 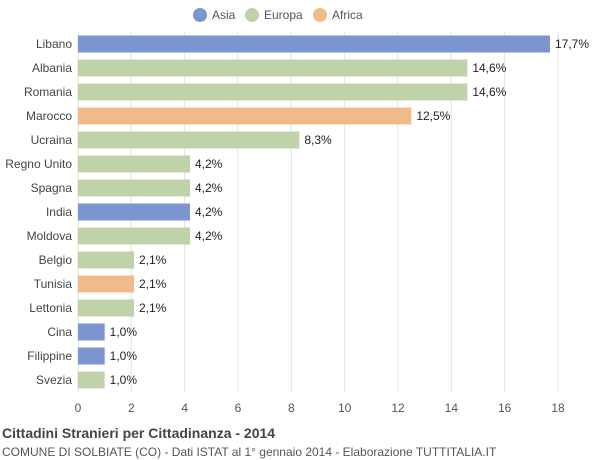 What do you see at coordinates (558, 408) in the screenshot?
I see `x-tick-label: 18` at bounding box center [558, 408].